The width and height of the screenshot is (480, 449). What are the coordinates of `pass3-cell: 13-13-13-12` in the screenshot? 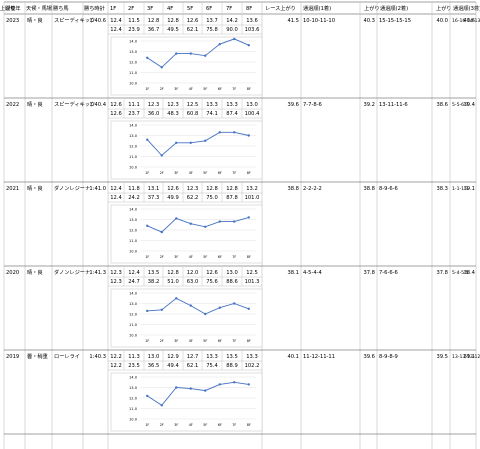 It's located at (466, 357).